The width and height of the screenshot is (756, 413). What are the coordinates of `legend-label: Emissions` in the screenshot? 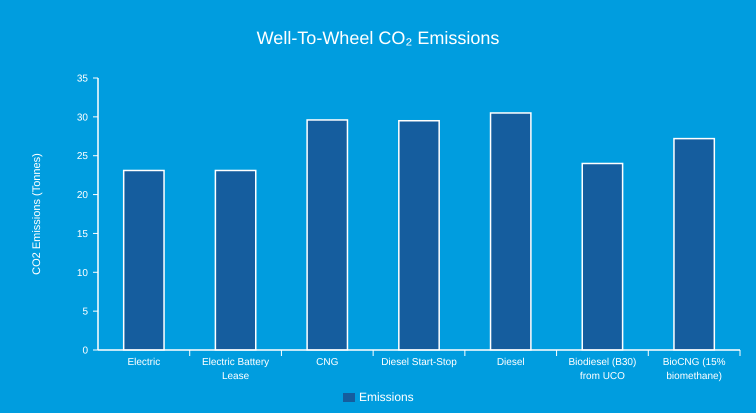 It's located at (386, 397).